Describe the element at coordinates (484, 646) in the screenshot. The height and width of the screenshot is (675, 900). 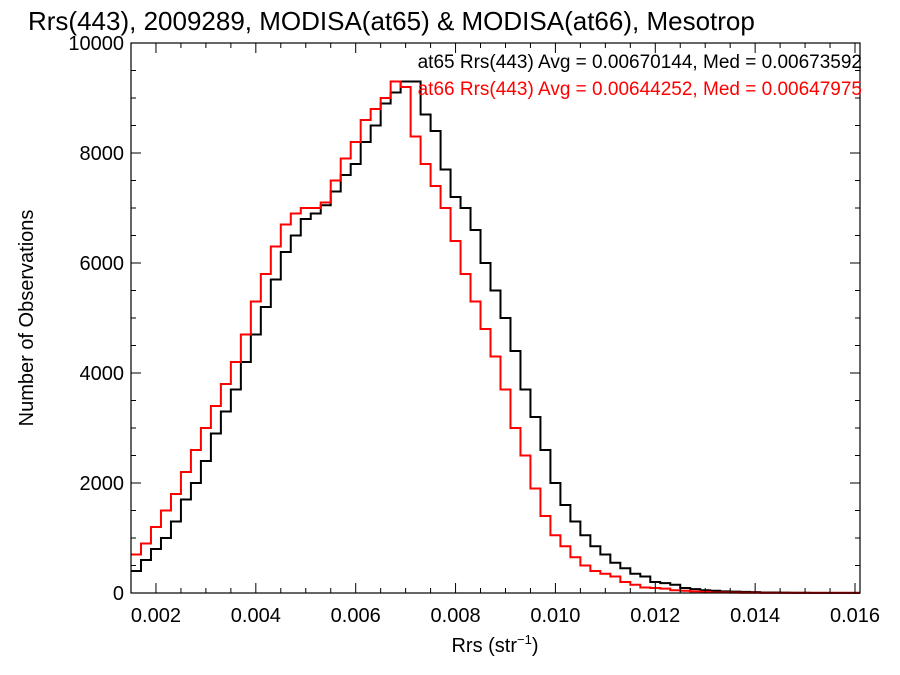
I see `x-axis-label-main: Rrs (str` at that location.